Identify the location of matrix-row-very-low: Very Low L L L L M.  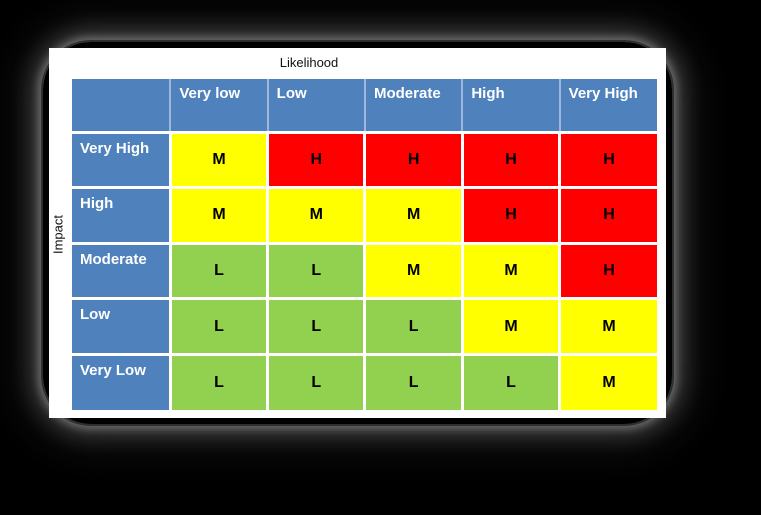
(364, 382).